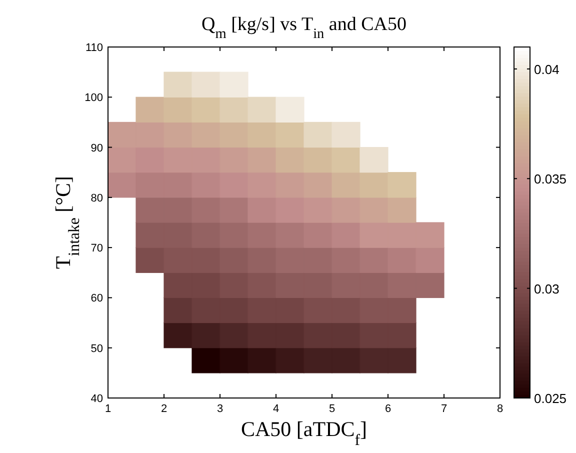 Image resolution: width=576 pixels, height=453 pixels. Describe the element at coordinates (96, 399) in the screenshot. I see `y-tick-label: 40` at that location.